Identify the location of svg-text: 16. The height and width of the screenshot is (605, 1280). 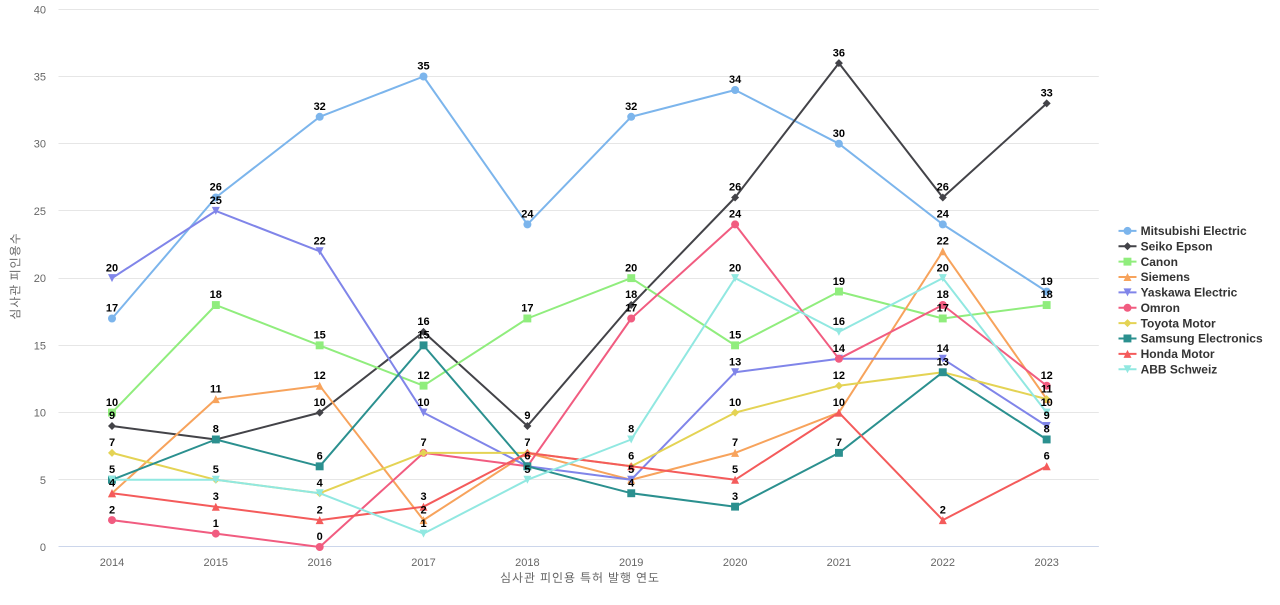
(839, 322).